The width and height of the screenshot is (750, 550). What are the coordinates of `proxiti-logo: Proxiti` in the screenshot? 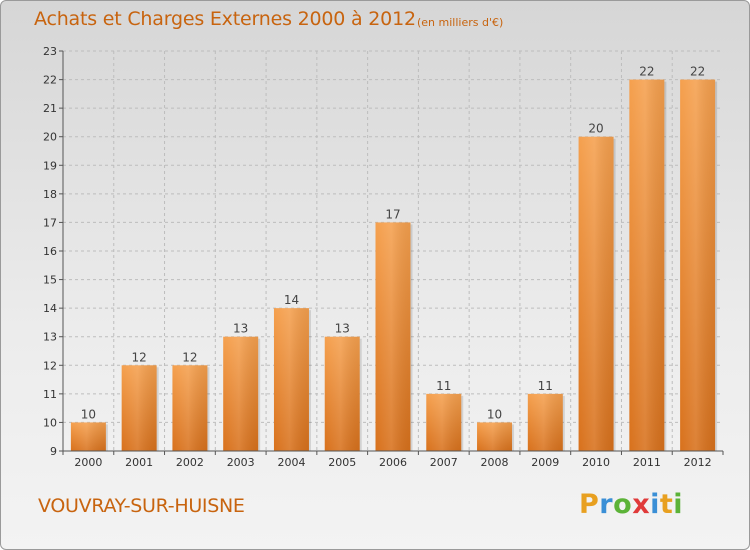 It's located at (631, 504).